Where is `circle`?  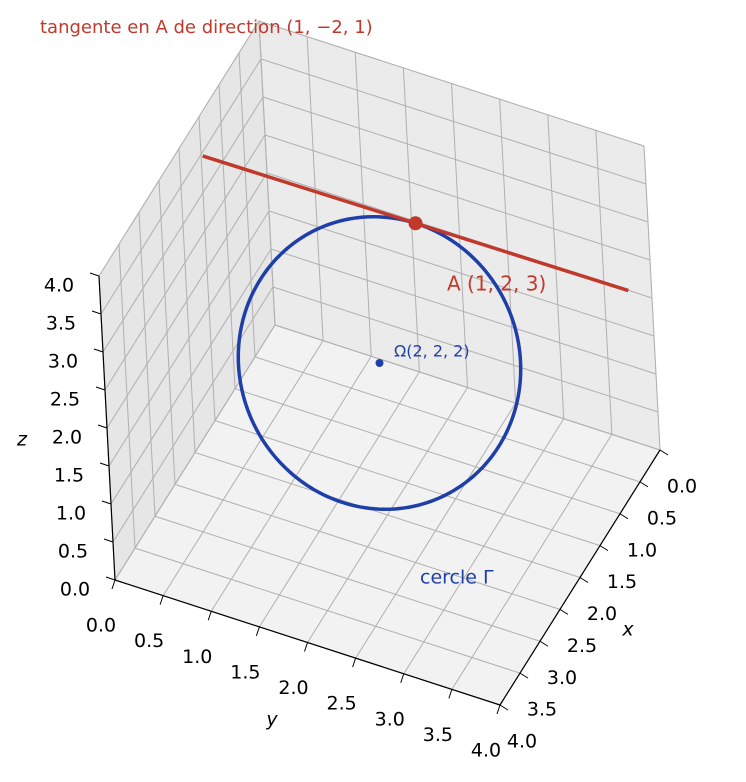
circle is located at coordinates (379, 363).